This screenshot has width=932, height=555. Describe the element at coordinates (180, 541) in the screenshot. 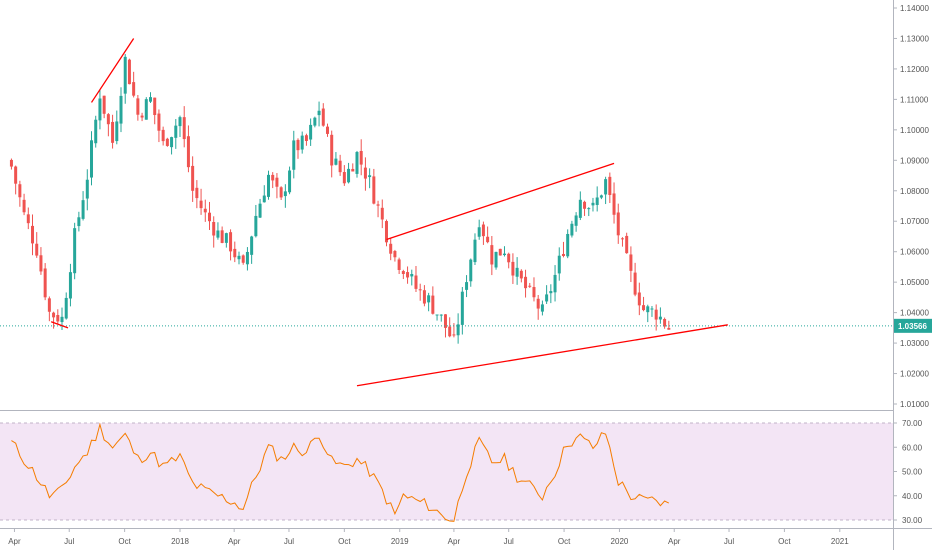

I see `time-tick-label: 2018` at that location.